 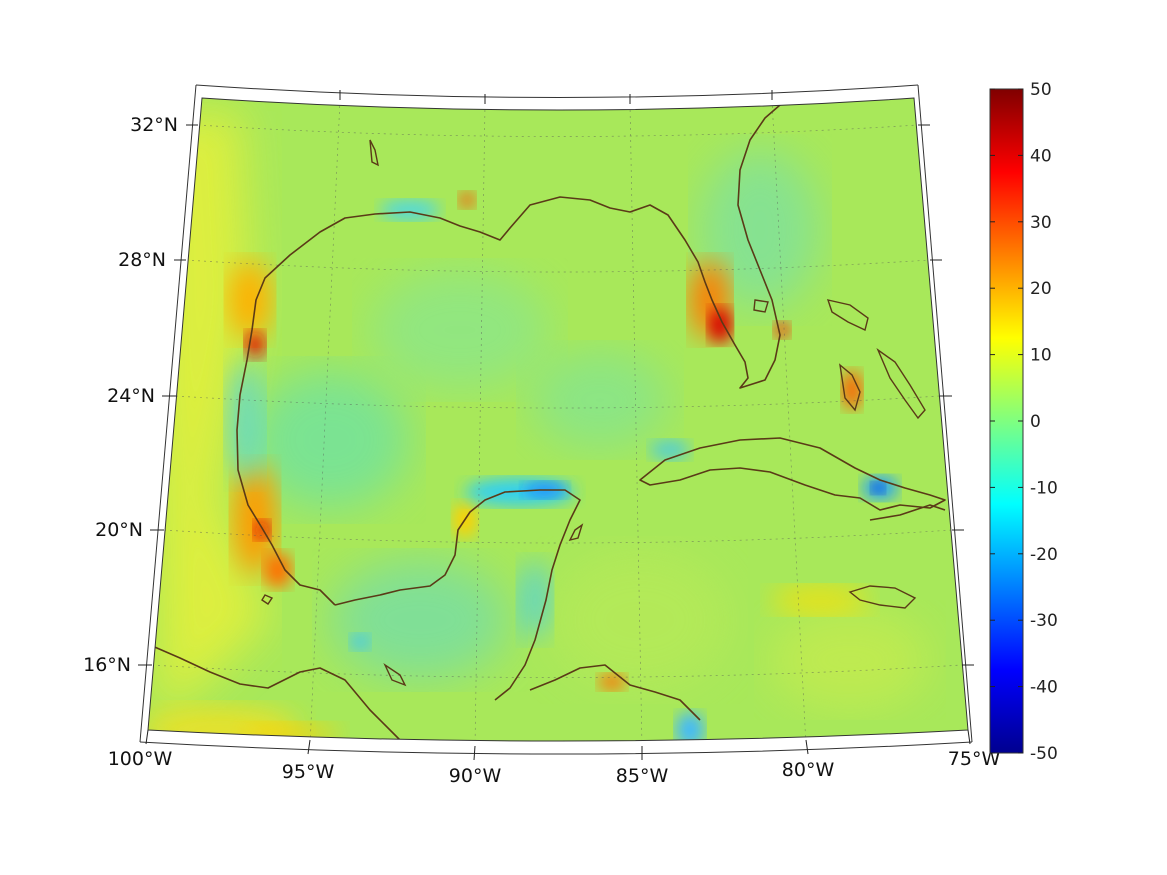 What do you see at coordinates (1044, 488) in the screenshot?
I see `colorbar-tick-label: -10` at bounding box center [1044, 488].